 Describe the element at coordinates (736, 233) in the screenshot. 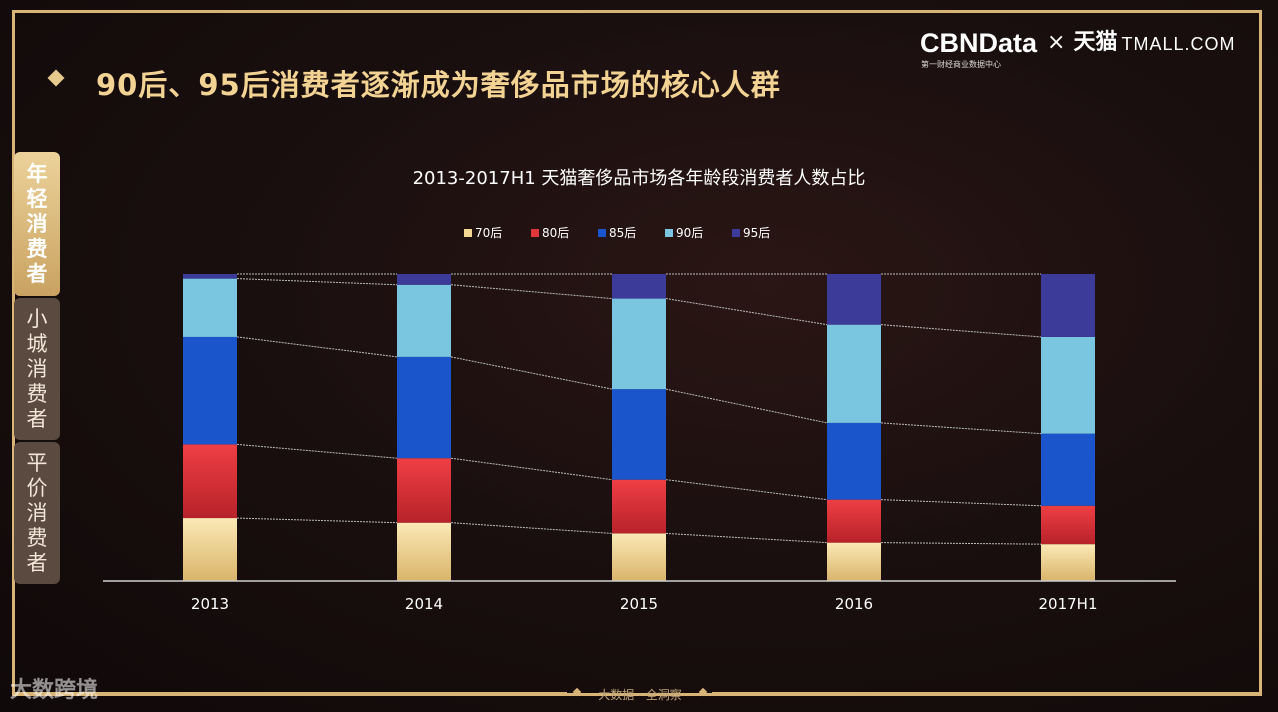

I see `legend-swatch-95后` at that location.